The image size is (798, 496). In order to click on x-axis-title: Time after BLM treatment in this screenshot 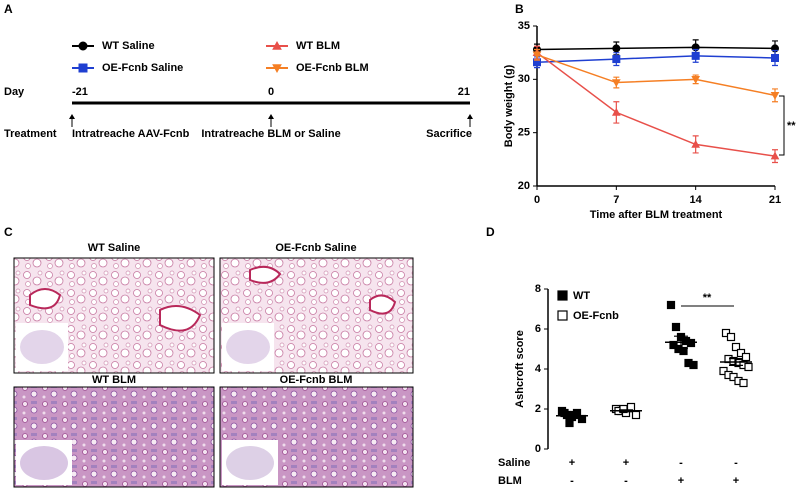, I will do `click(656, 215)`.